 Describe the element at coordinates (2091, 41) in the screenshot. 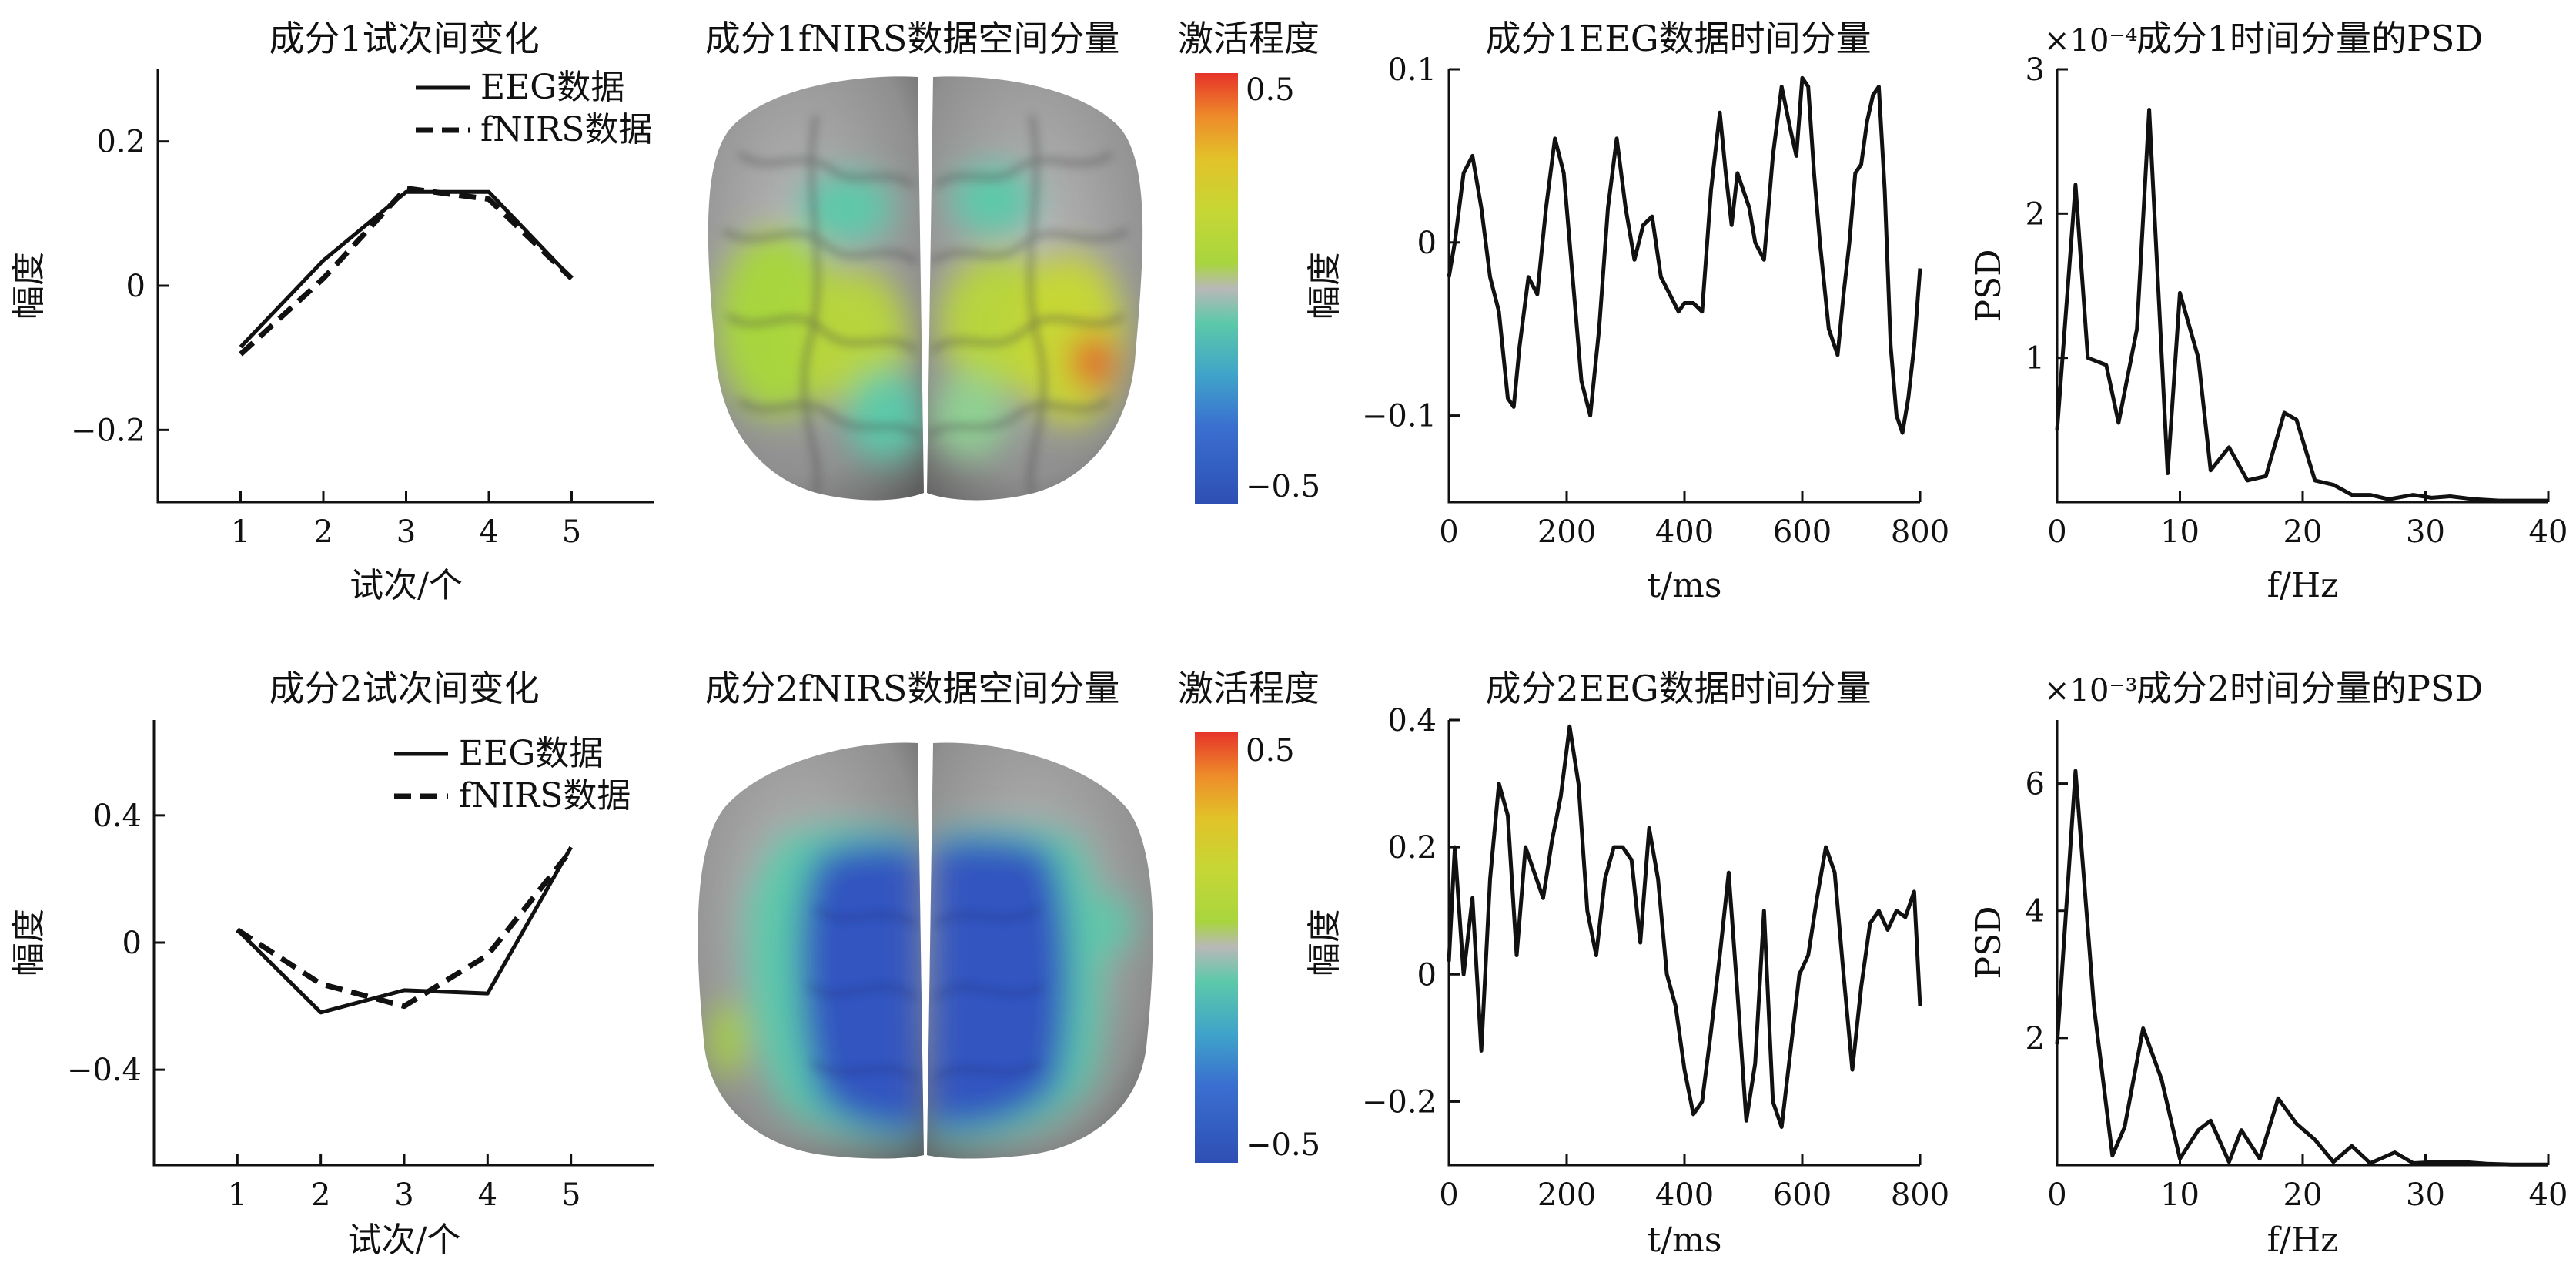

I see `scale-label: ×10⁻⁴` at that location.